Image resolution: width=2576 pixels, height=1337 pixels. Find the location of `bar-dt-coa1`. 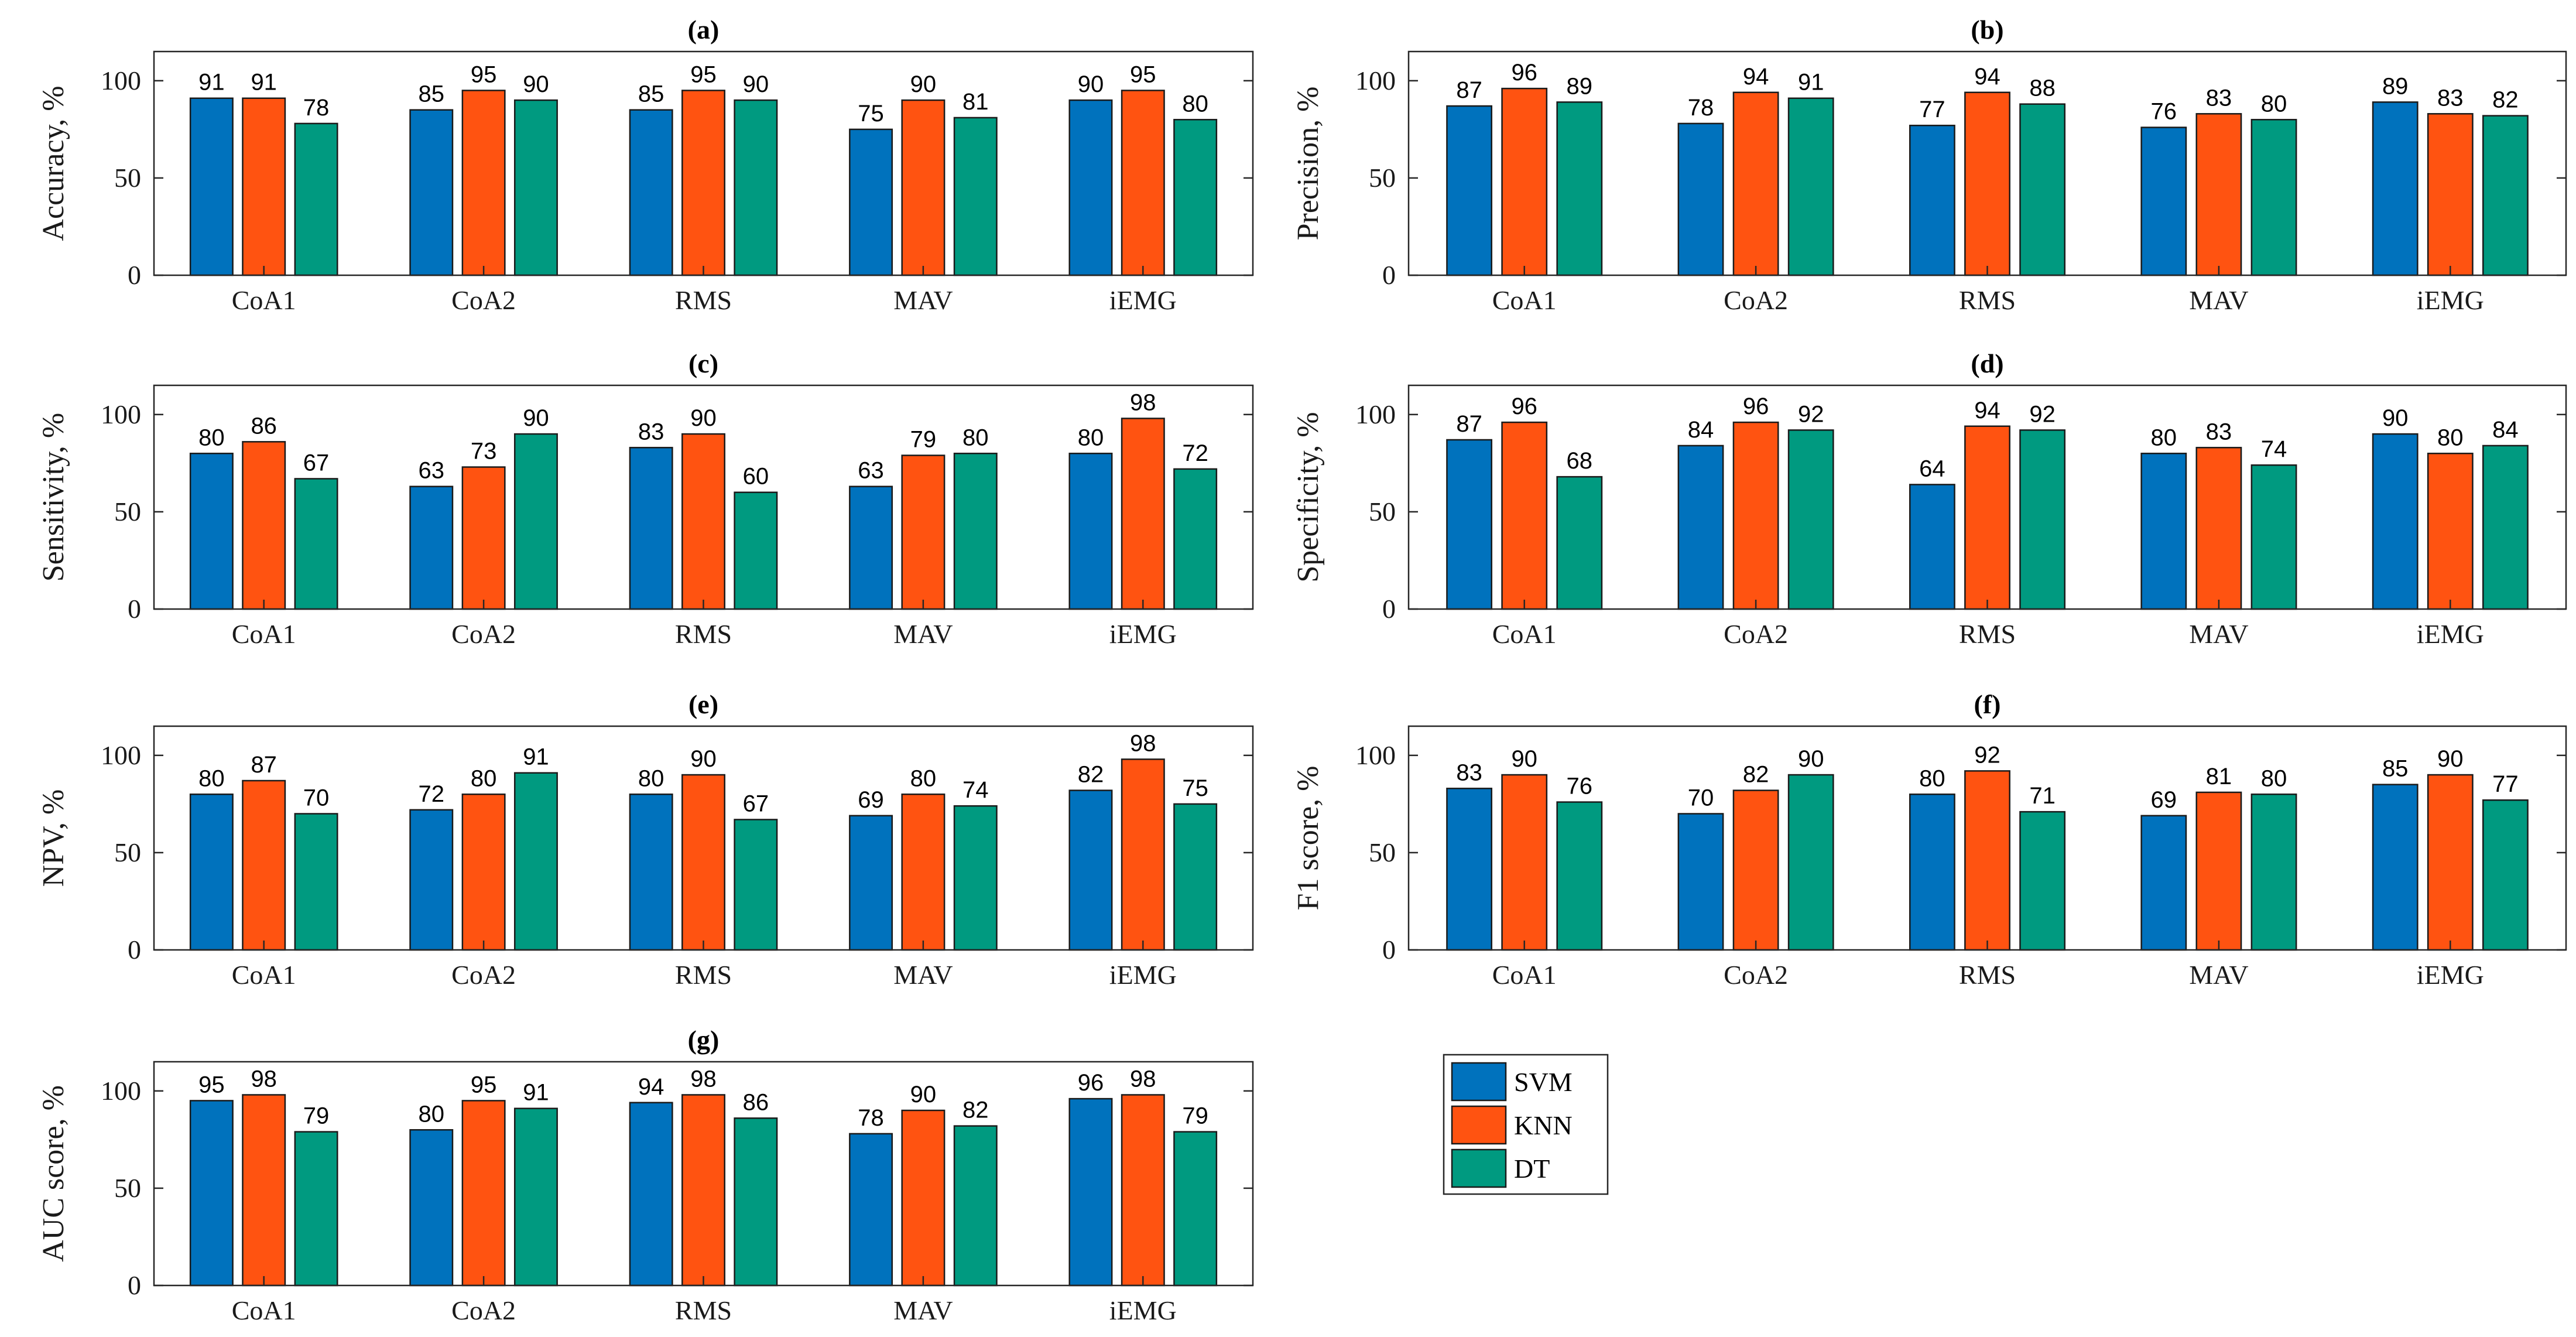

bar-dt-coa1 is located at coordinates (316, 882).